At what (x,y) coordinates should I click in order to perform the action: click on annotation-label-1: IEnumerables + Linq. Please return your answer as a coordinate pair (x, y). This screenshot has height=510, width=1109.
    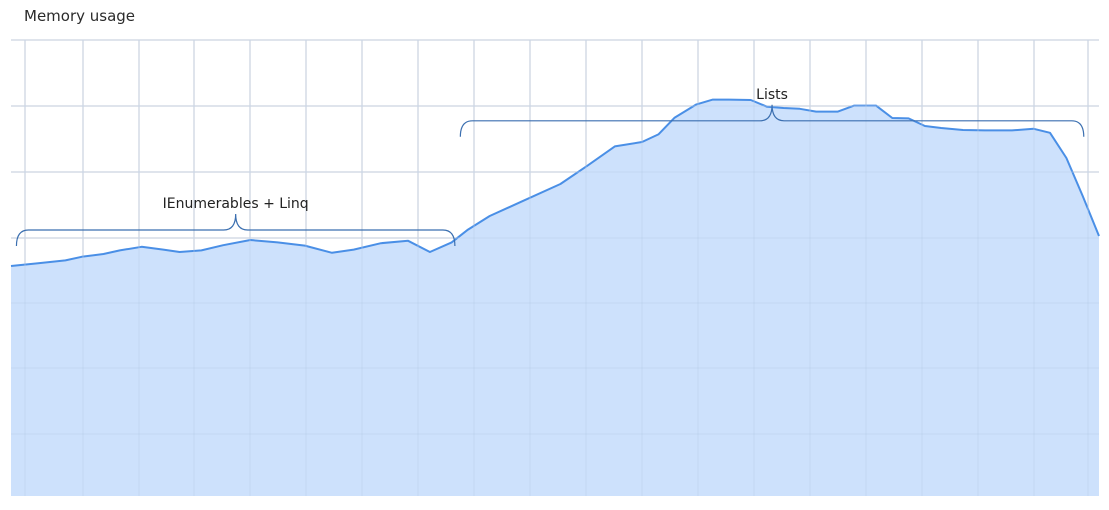
    Looking at the image, I should click on (236, 204).